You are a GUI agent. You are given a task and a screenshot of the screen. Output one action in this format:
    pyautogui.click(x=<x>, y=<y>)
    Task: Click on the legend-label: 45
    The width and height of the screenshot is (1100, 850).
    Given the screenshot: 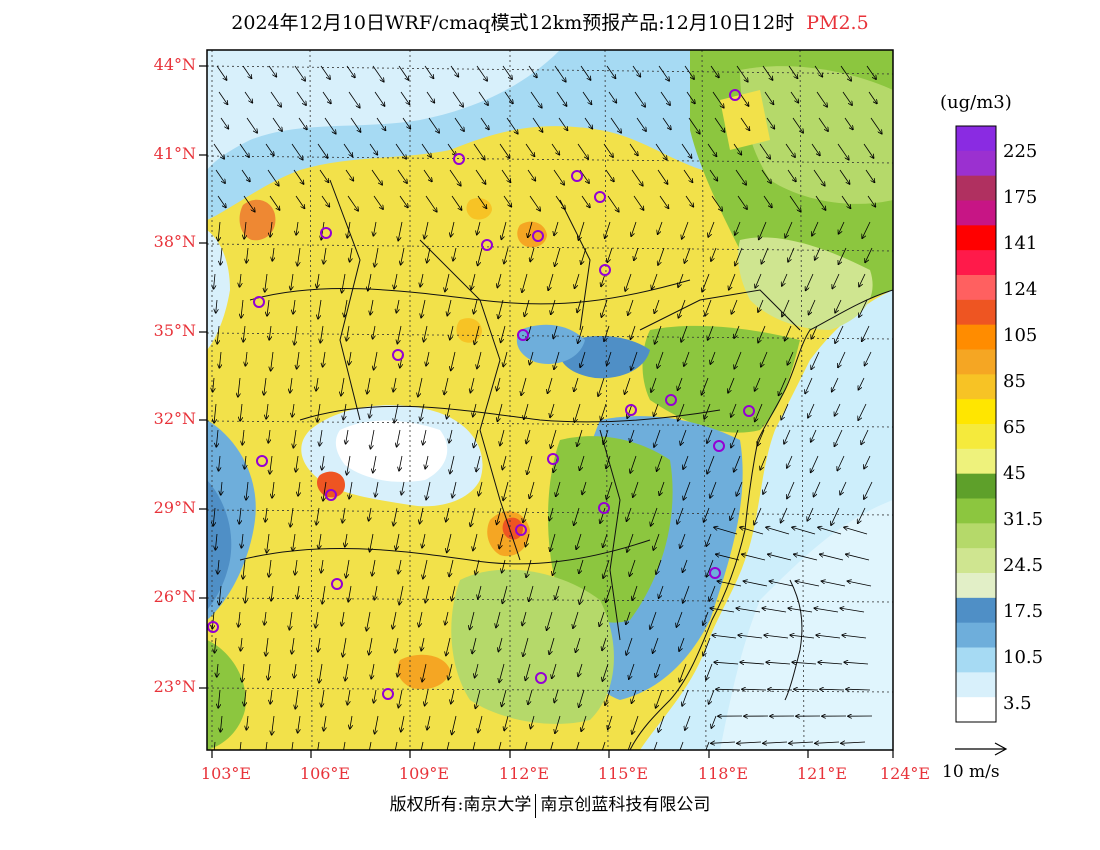 What is the action you would take?
    pyautogui.click(x=1014, y=473)
    